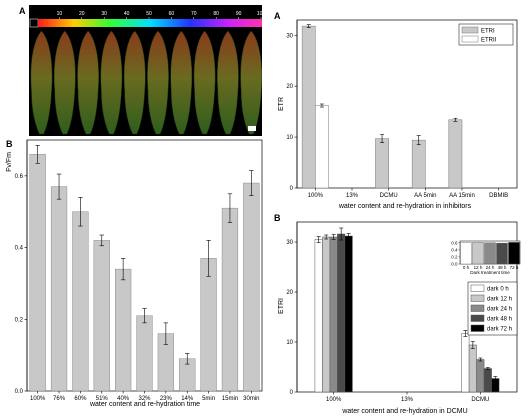 This screenshot has height=419, width=531. I want to click on etr-x-tick-label: 100%, so click(316, 196).